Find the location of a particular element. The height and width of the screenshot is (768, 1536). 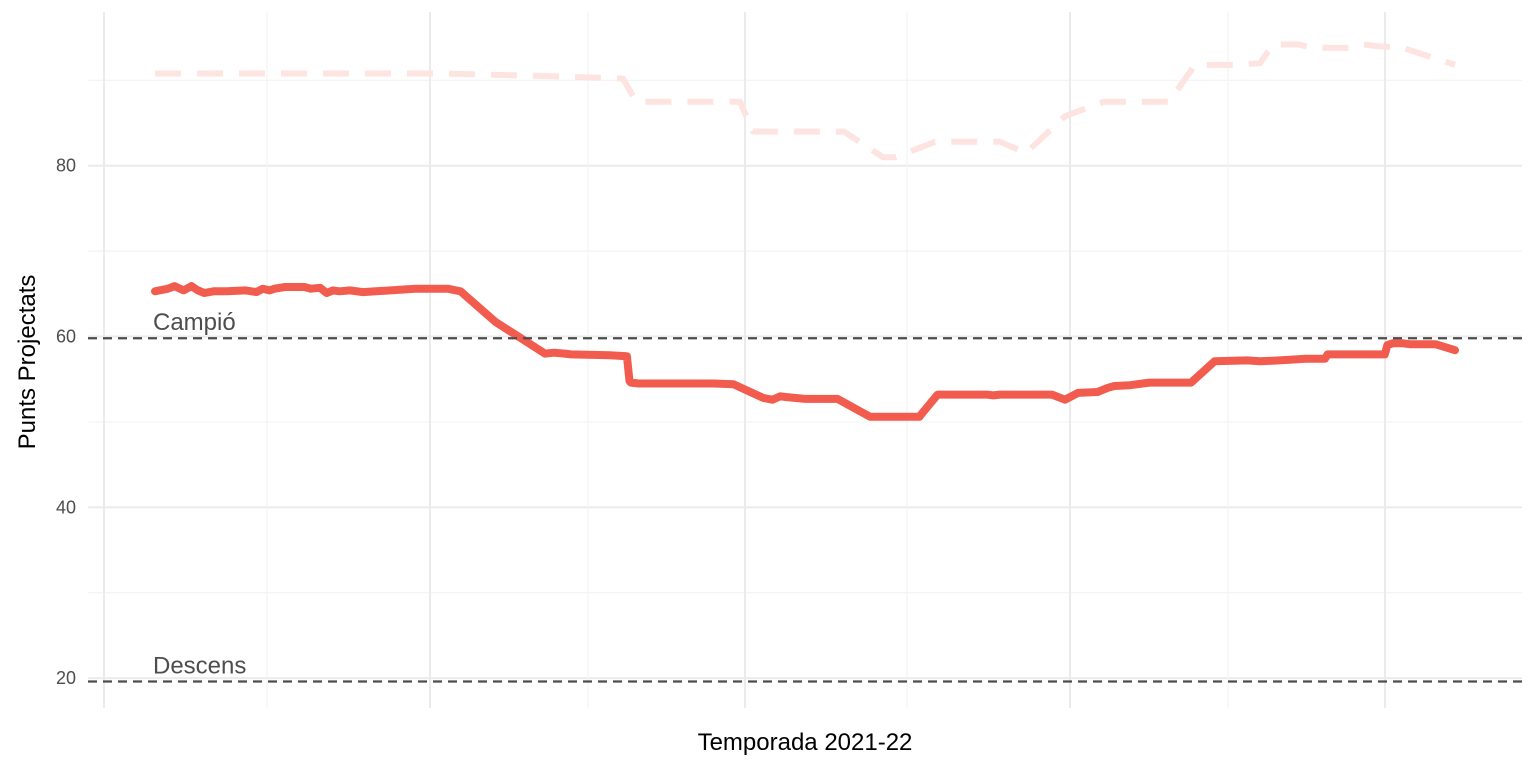

reference-line-label: Campió is located at coordinates (194, 322).